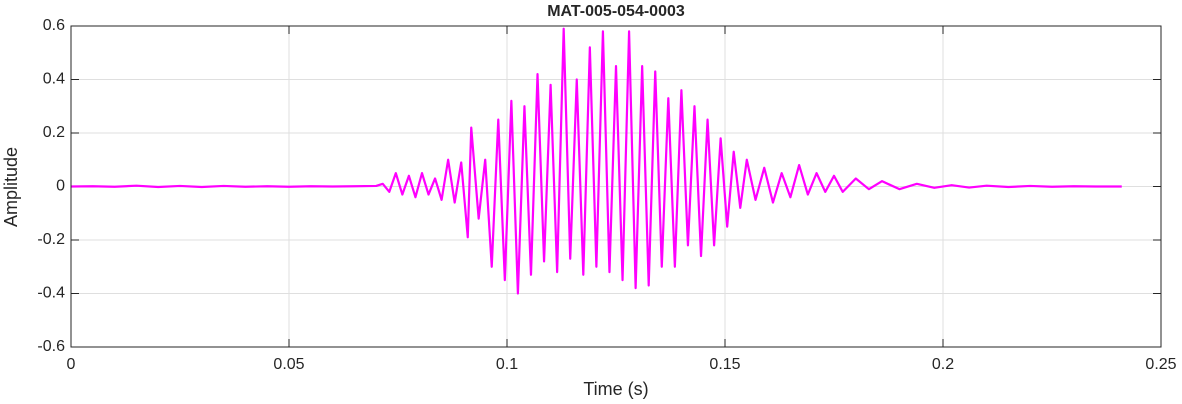 The height and width of the screenshot is (404, 1182). I want to click on x-tick-label: 0.15, so click(724, 364).